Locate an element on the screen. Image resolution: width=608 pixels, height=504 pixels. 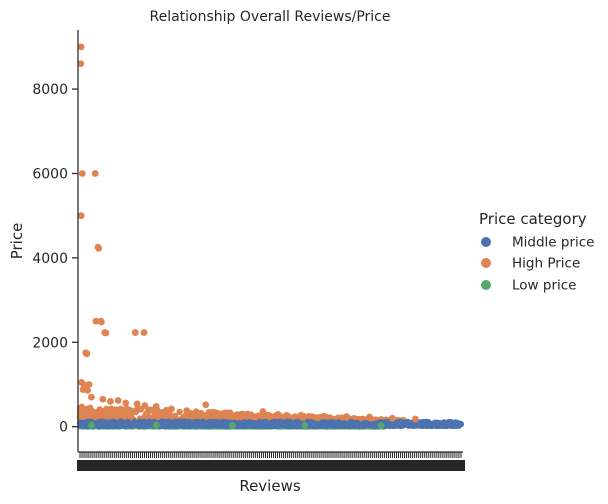
legend-label-low-price: Low price is located at coordinates (544, 286).